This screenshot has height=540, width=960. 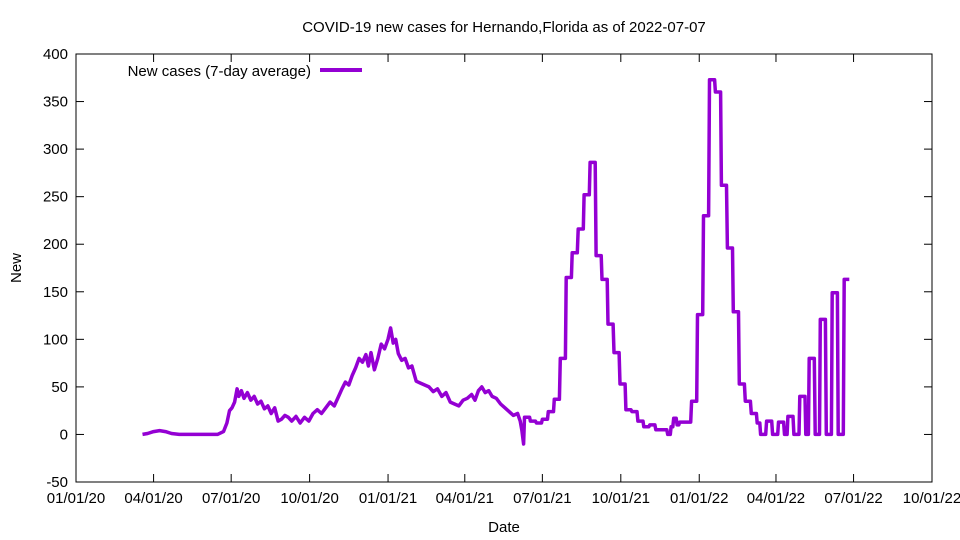 What do you see at coordinates (219, 71) in the screenshot?
I see `legend-label: New cases (7-day average)` at bounding box center [219, 71].